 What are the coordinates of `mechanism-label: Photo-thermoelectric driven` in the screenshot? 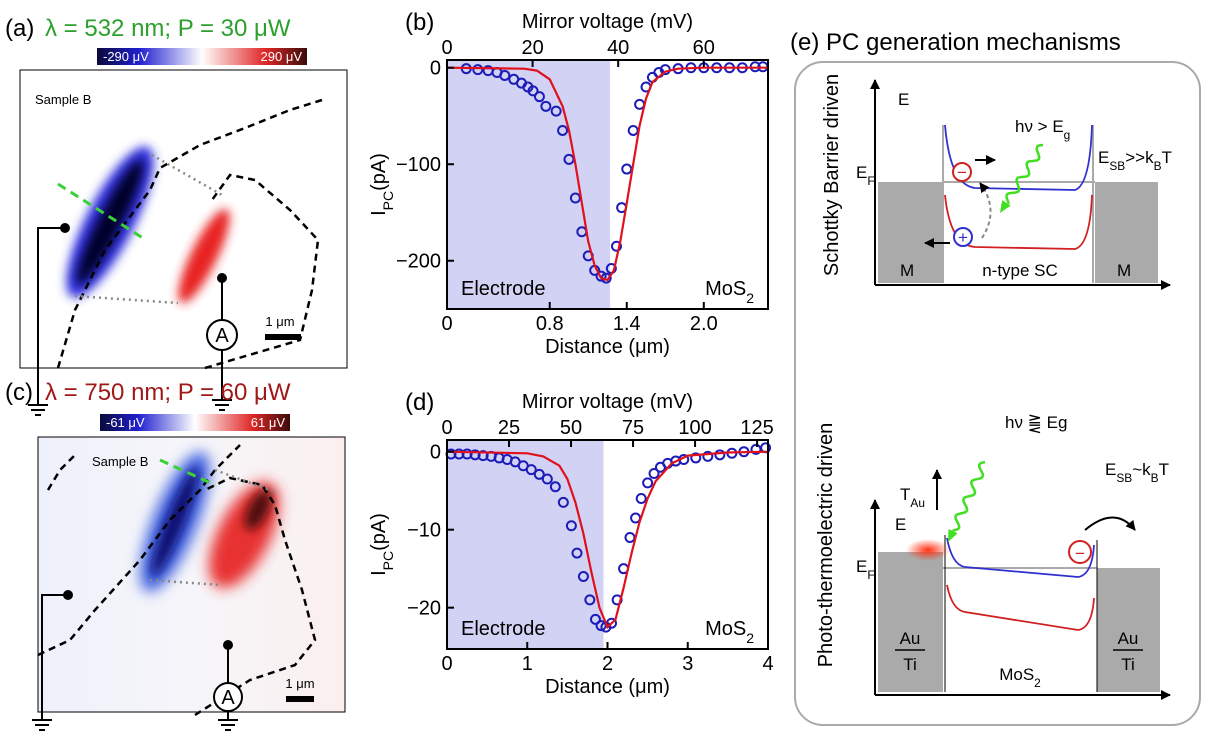 It's located at (826, 545).